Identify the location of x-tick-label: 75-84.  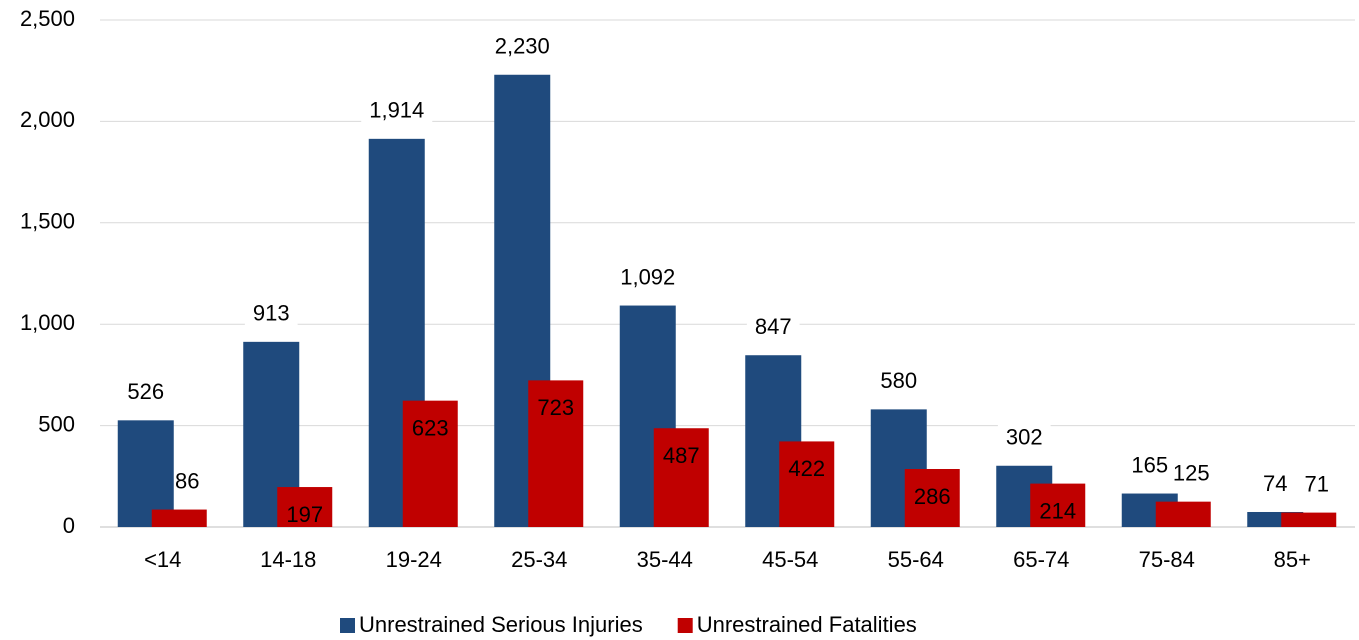
(1167, 559).